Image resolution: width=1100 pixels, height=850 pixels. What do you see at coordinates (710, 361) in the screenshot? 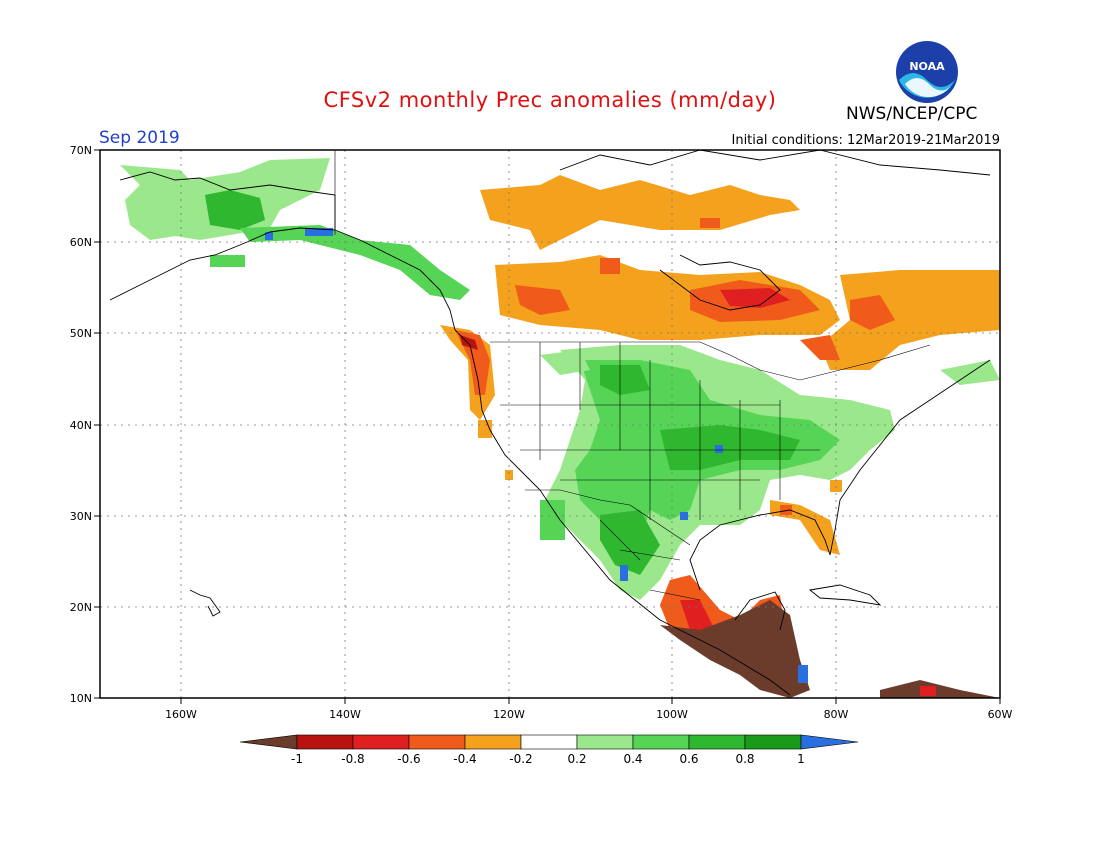
I see `us-canada-border` at bounding box center [710, 361].